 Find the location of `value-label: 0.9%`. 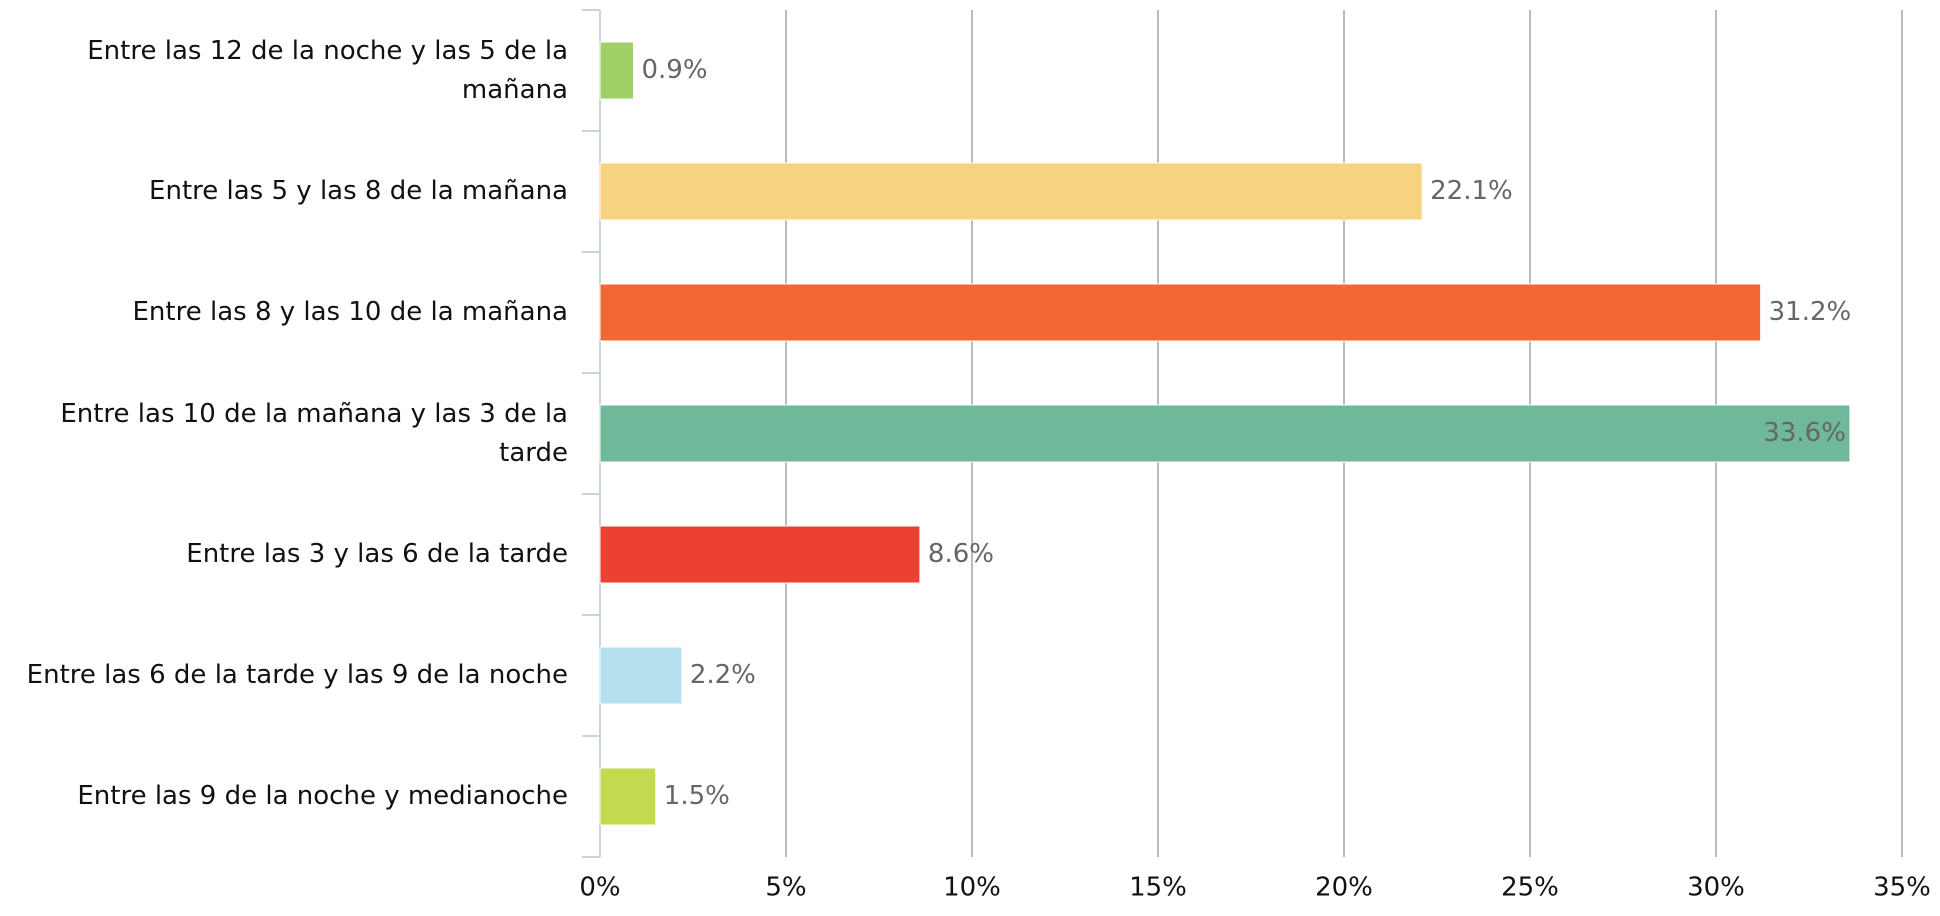

value-label: 0.9% is located at coordinates (674, 70).